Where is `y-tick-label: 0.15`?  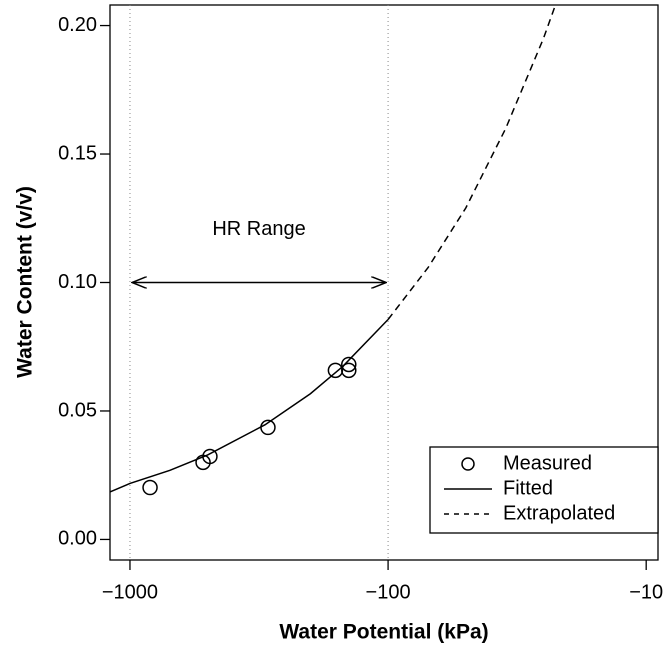
y-tick-label: 0.15 is located at coordinates (77, 153).